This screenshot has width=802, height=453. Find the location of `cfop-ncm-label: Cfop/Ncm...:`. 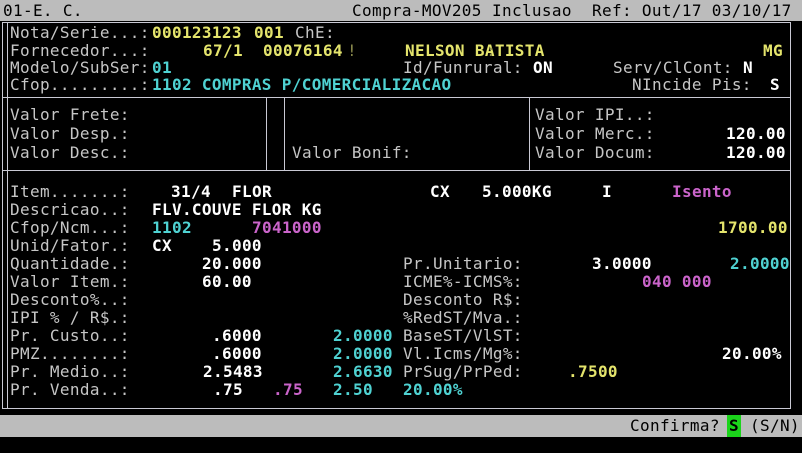

cfop-ncm-label: Cfop/Ncm...: is located at coordinates (70, 227).